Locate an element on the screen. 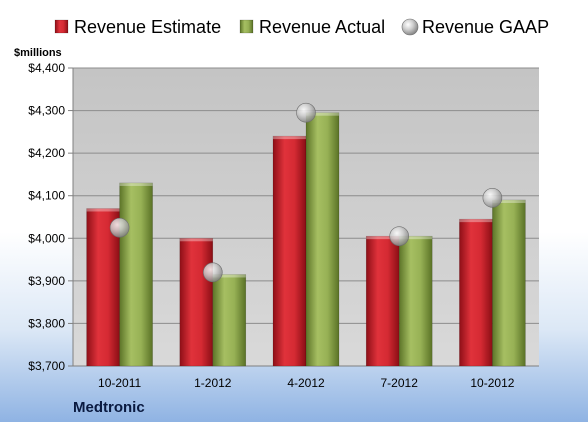 The height and width of the screenshot is (422, 588). x-tick-label: 10-2012 is located at coordinates (492, 383).